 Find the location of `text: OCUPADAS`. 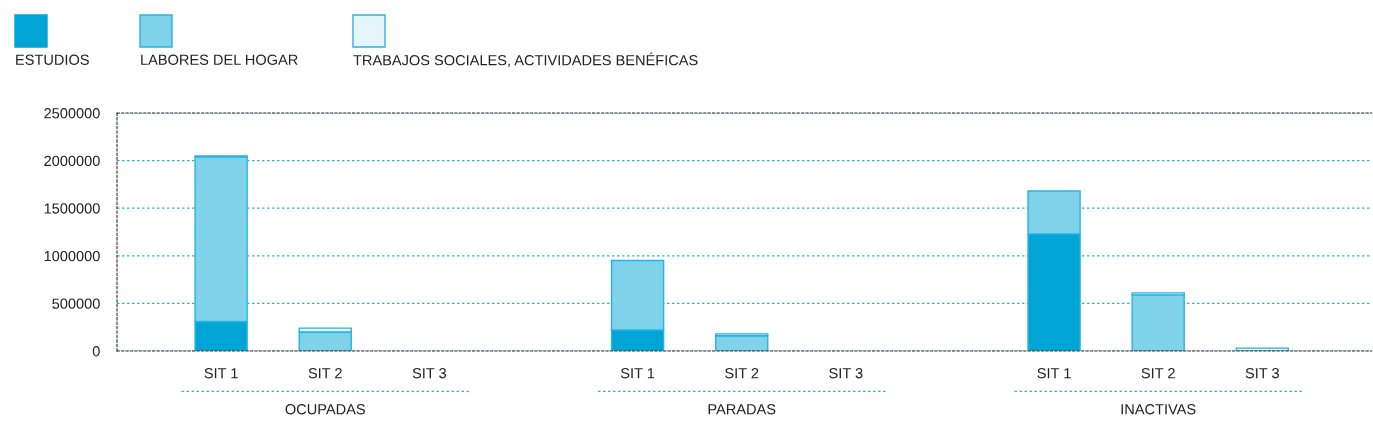

text: OCUPADAS is located at coordinates (325, 409).